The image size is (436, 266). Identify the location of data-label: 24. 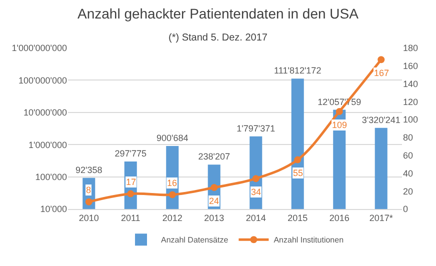
(214, 201).